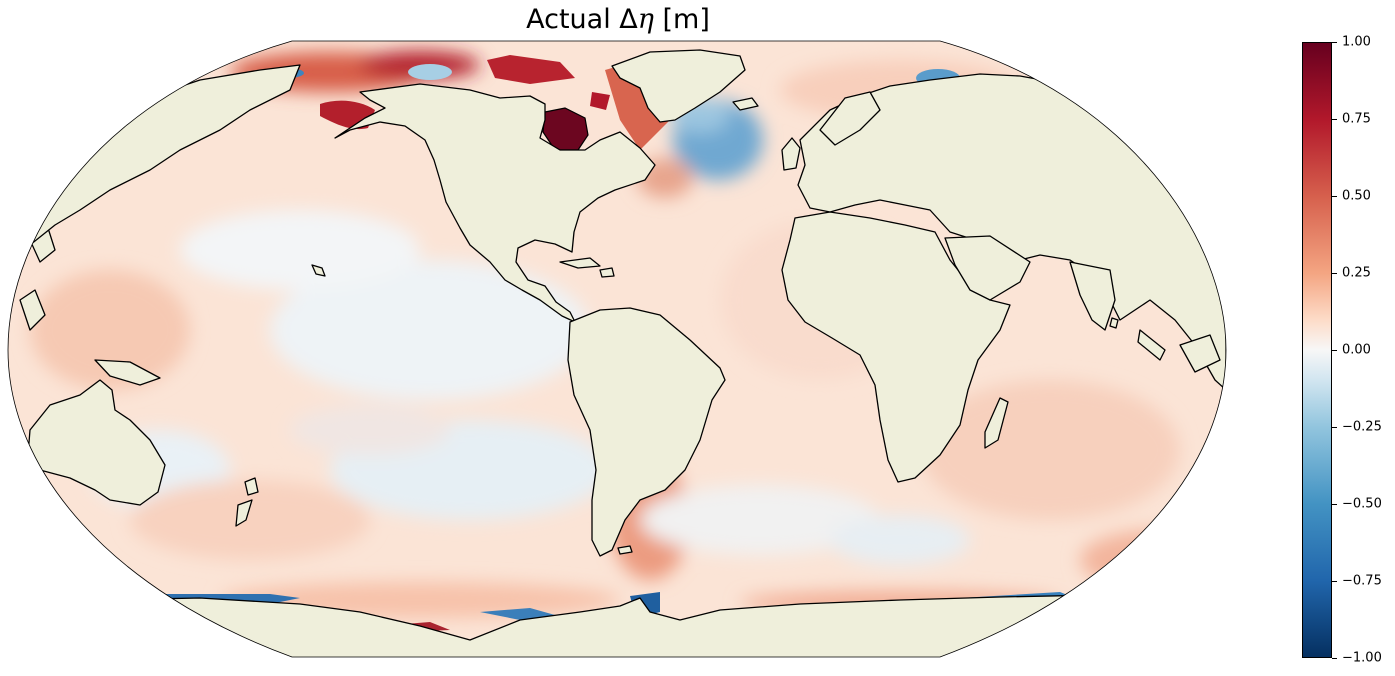 This screenshot has height=676, width=1395. What do you see at coordinates (625, 550) in the screenshot?
I see `falklands-land` at bounding box center [625, 550].